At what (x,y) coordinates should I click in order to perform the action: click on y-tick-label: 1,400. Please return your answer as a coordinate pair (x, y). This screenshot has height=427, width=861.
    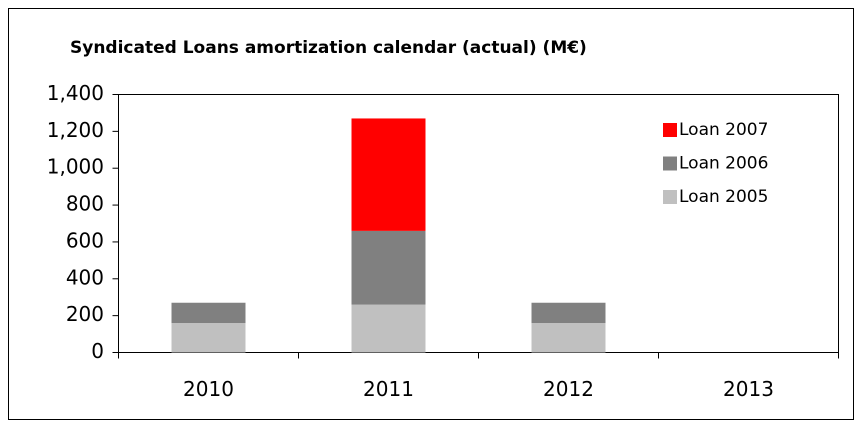
    Looking at the image, I should click on (75, 93).